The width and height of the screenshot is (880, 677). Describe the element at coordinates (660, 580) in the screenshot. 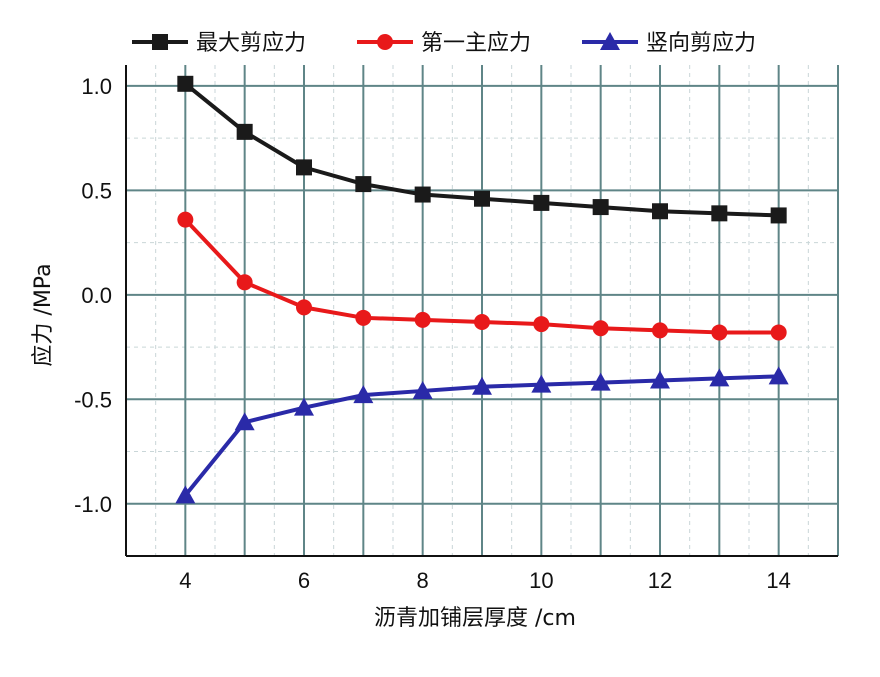

I see `x-tick-label: 12` at that location.